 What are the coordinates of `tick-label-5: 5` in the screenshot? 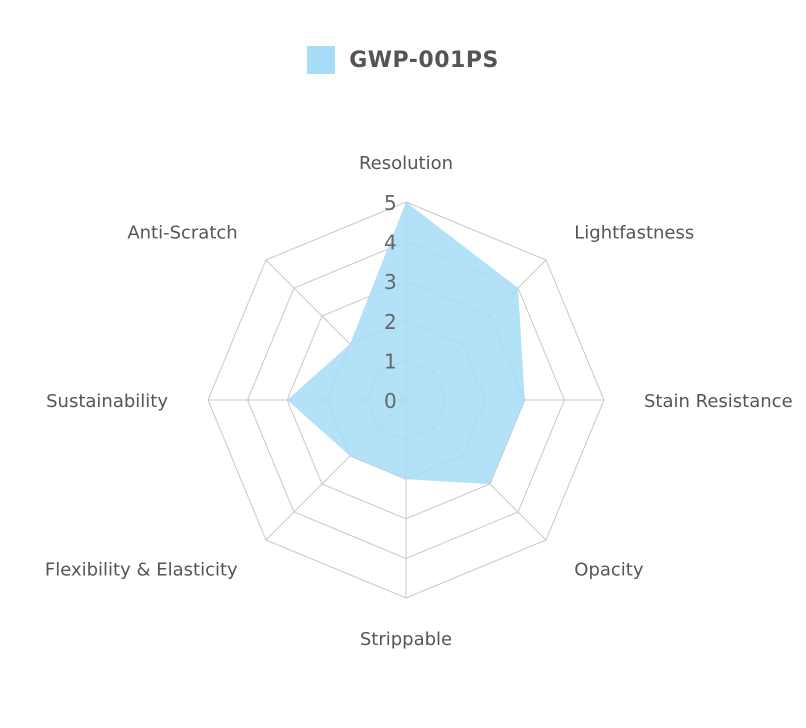 It's located at (390, 203).